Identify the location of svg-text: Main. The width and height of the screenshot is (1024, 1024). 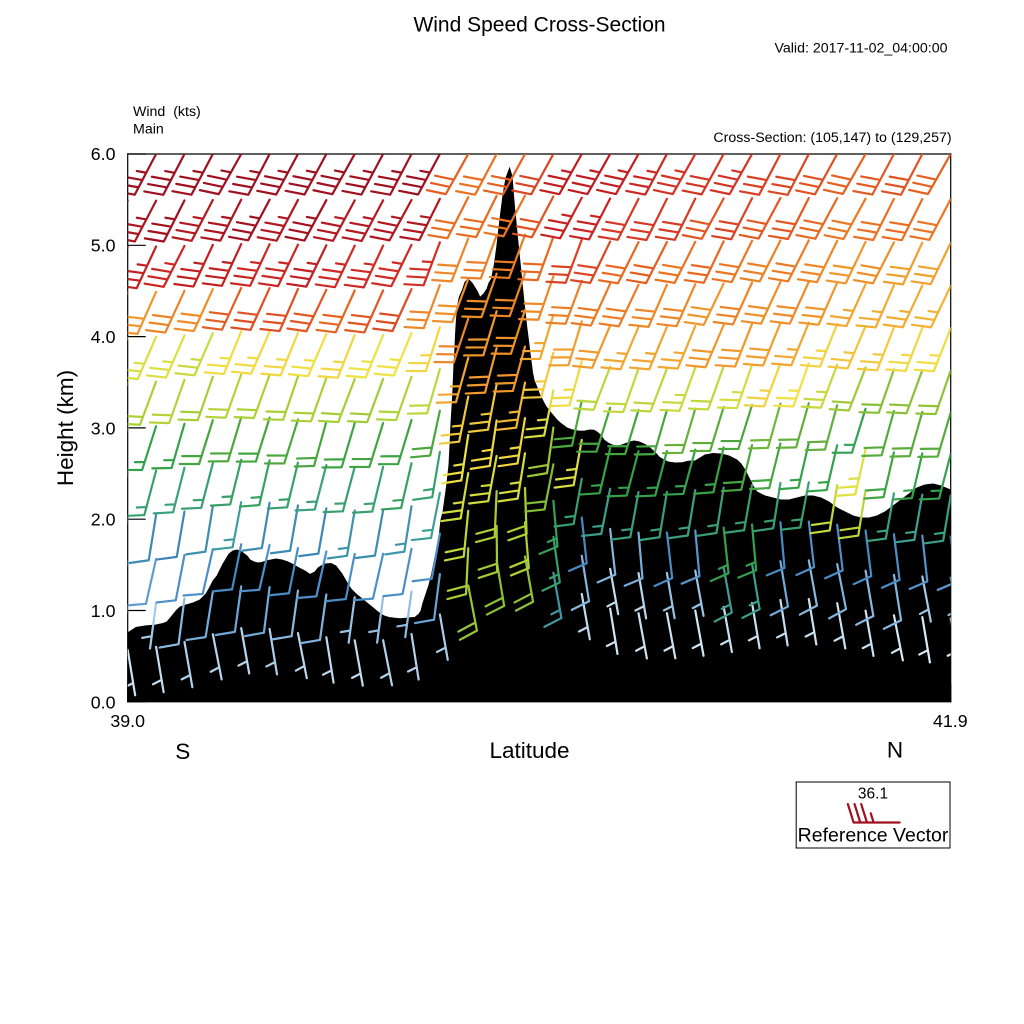
(148, 130).